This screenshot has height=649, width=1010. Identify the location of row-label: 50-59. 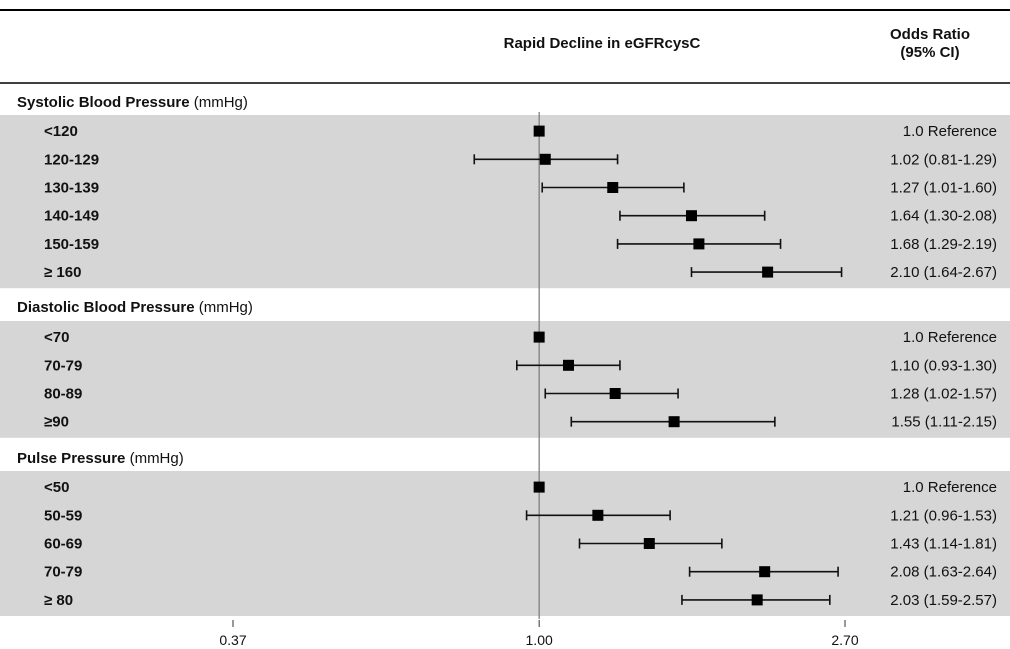
(63, 515).